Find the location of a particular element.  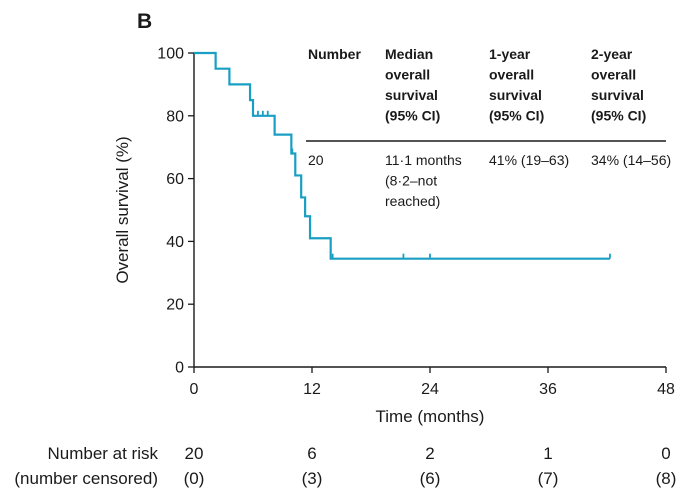

summary-header-text: 1-year is located at coordinates (510, 54).